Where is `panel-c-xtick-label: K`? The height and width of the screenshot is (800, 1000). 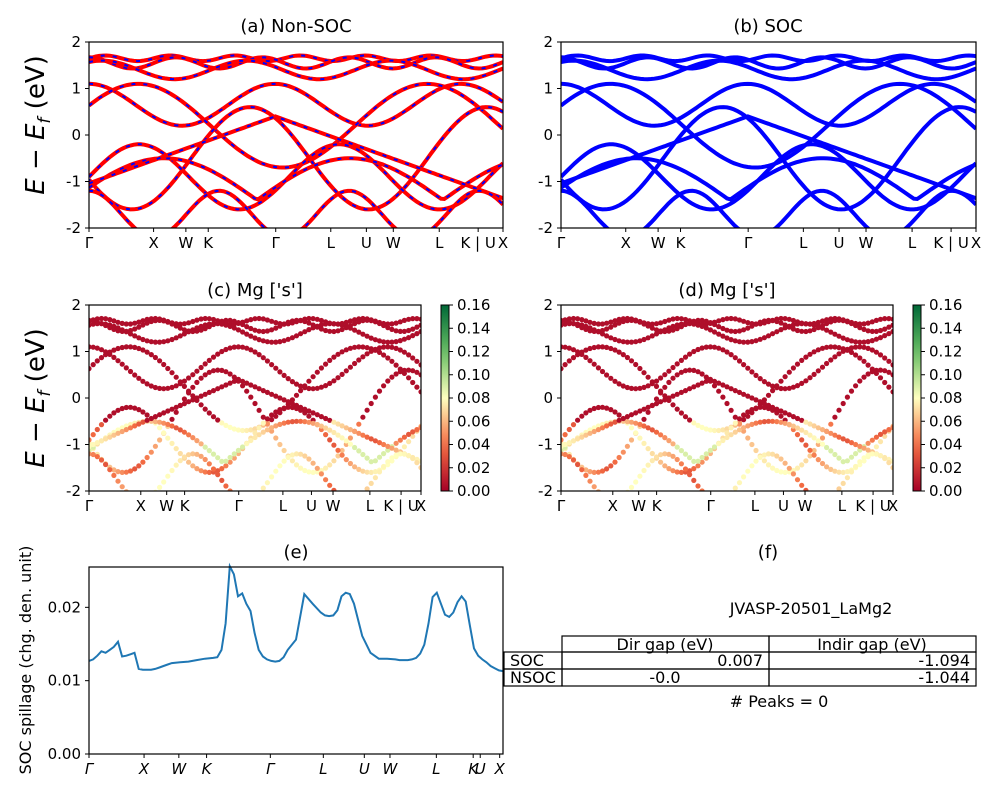
panel-c-xtick-label: K is located at coordinates (185, 506).